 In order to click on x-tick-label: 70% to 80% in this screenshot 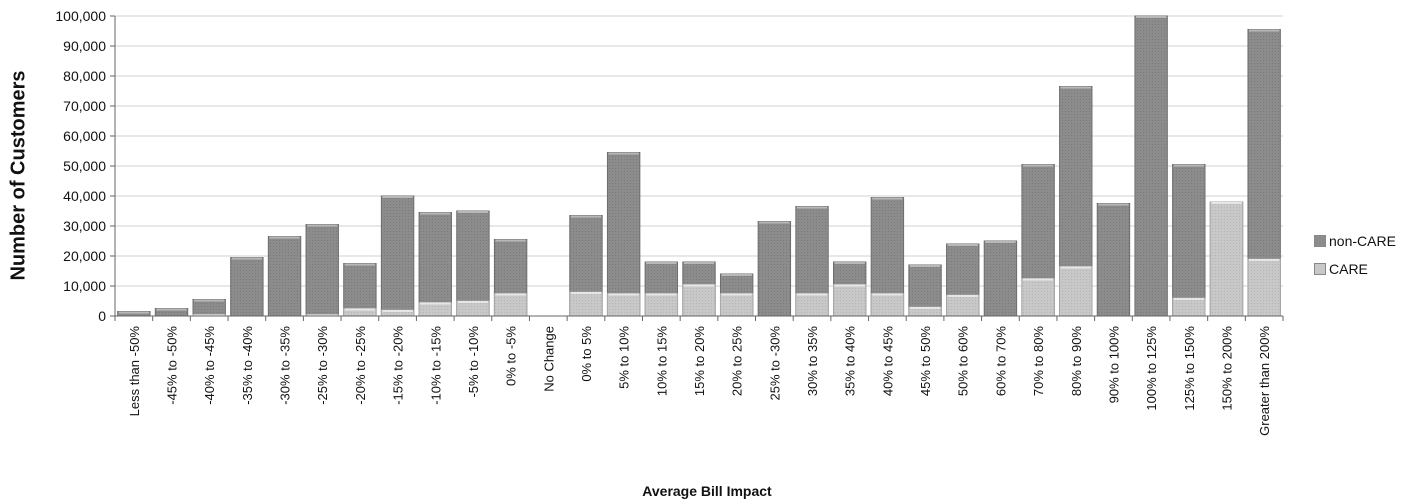, I will do `click(1038, 361)`.